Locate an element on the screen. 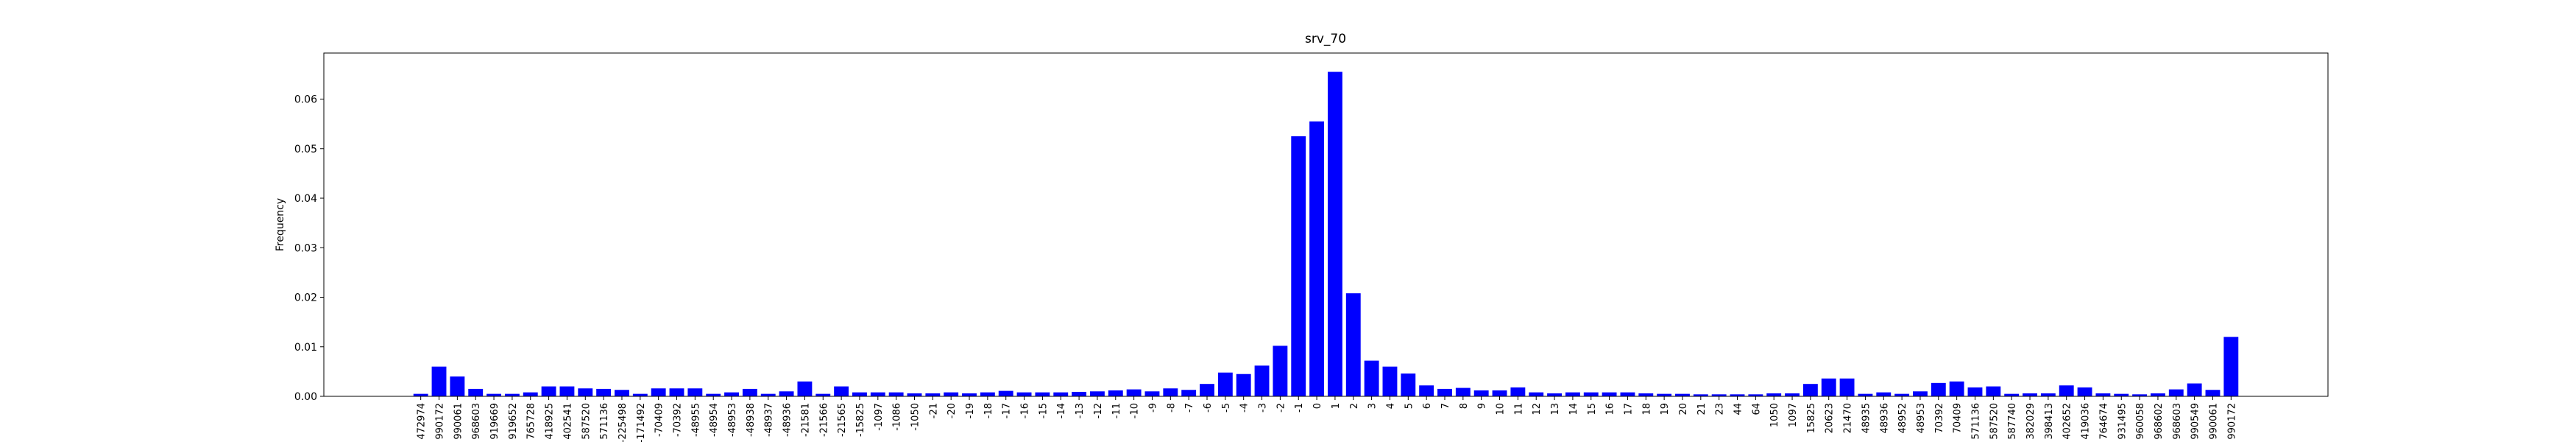 The image size is (2576, 442). x-tick-label: 402652 is located at coordinates (2067, 421).